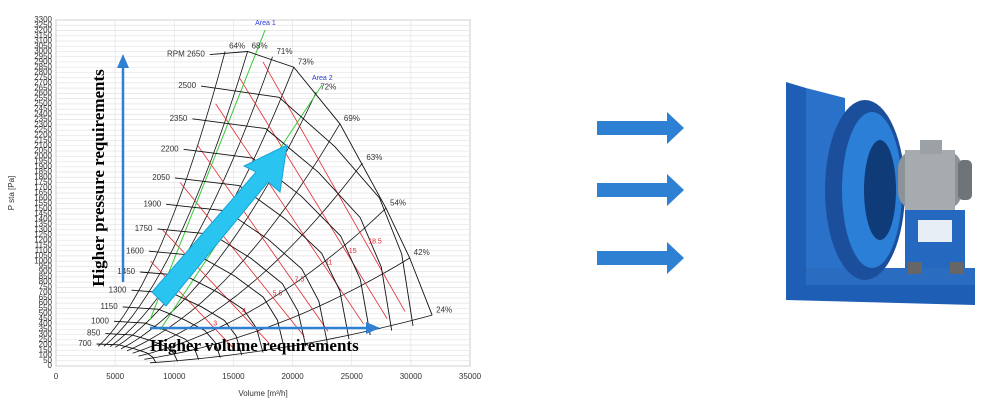 The width and height of the screenshot is (1000, 417). I want to click on y-tick-label: 0, so click(50, 365).